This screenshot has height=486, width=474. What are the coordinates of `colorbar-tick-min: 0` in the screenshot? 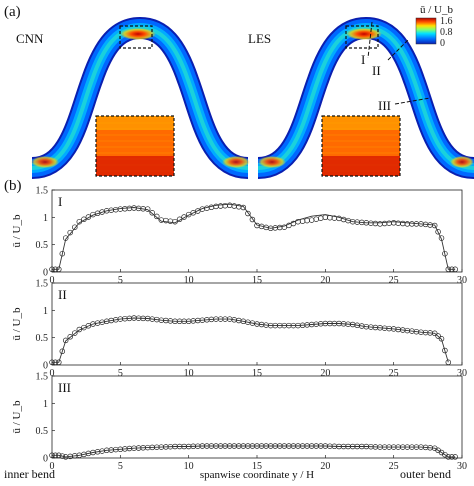 It's located at (442, 43).